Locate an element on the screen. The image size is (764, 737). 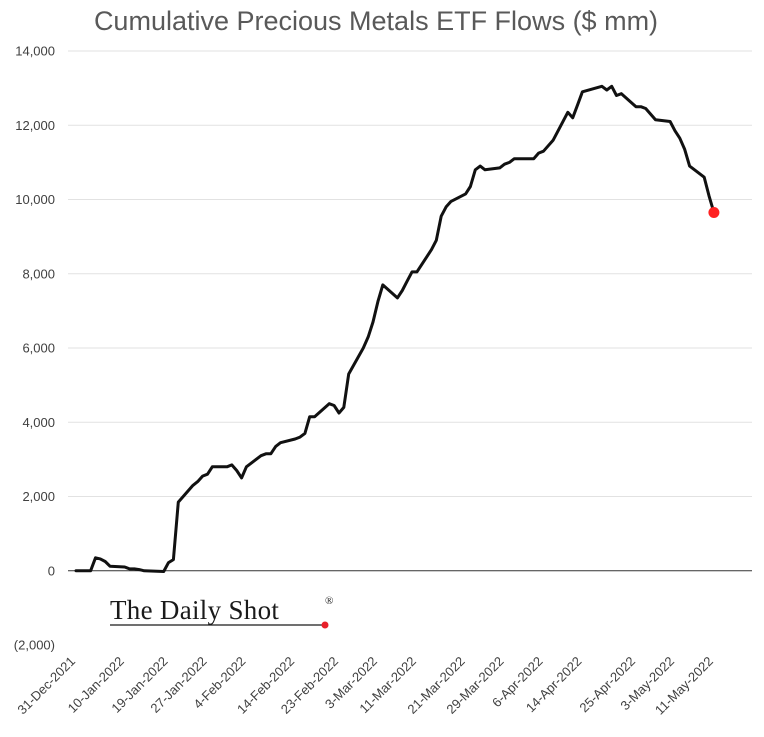
daily-shot-logo-text: The Daily Shot is located at coordinates (194, 610).